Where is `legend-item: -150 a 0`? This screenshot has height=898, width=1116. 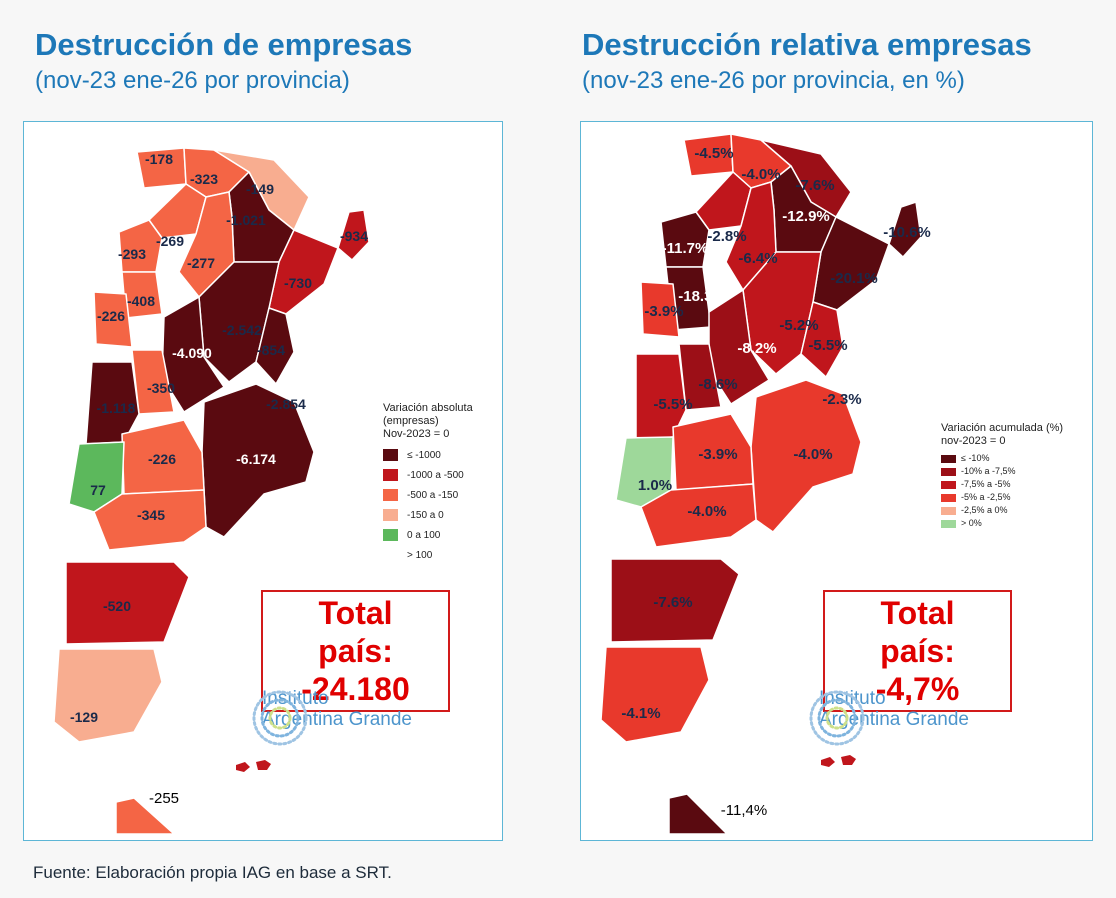
legend-item: -150 a 0 is located at coordinates (428, 515).